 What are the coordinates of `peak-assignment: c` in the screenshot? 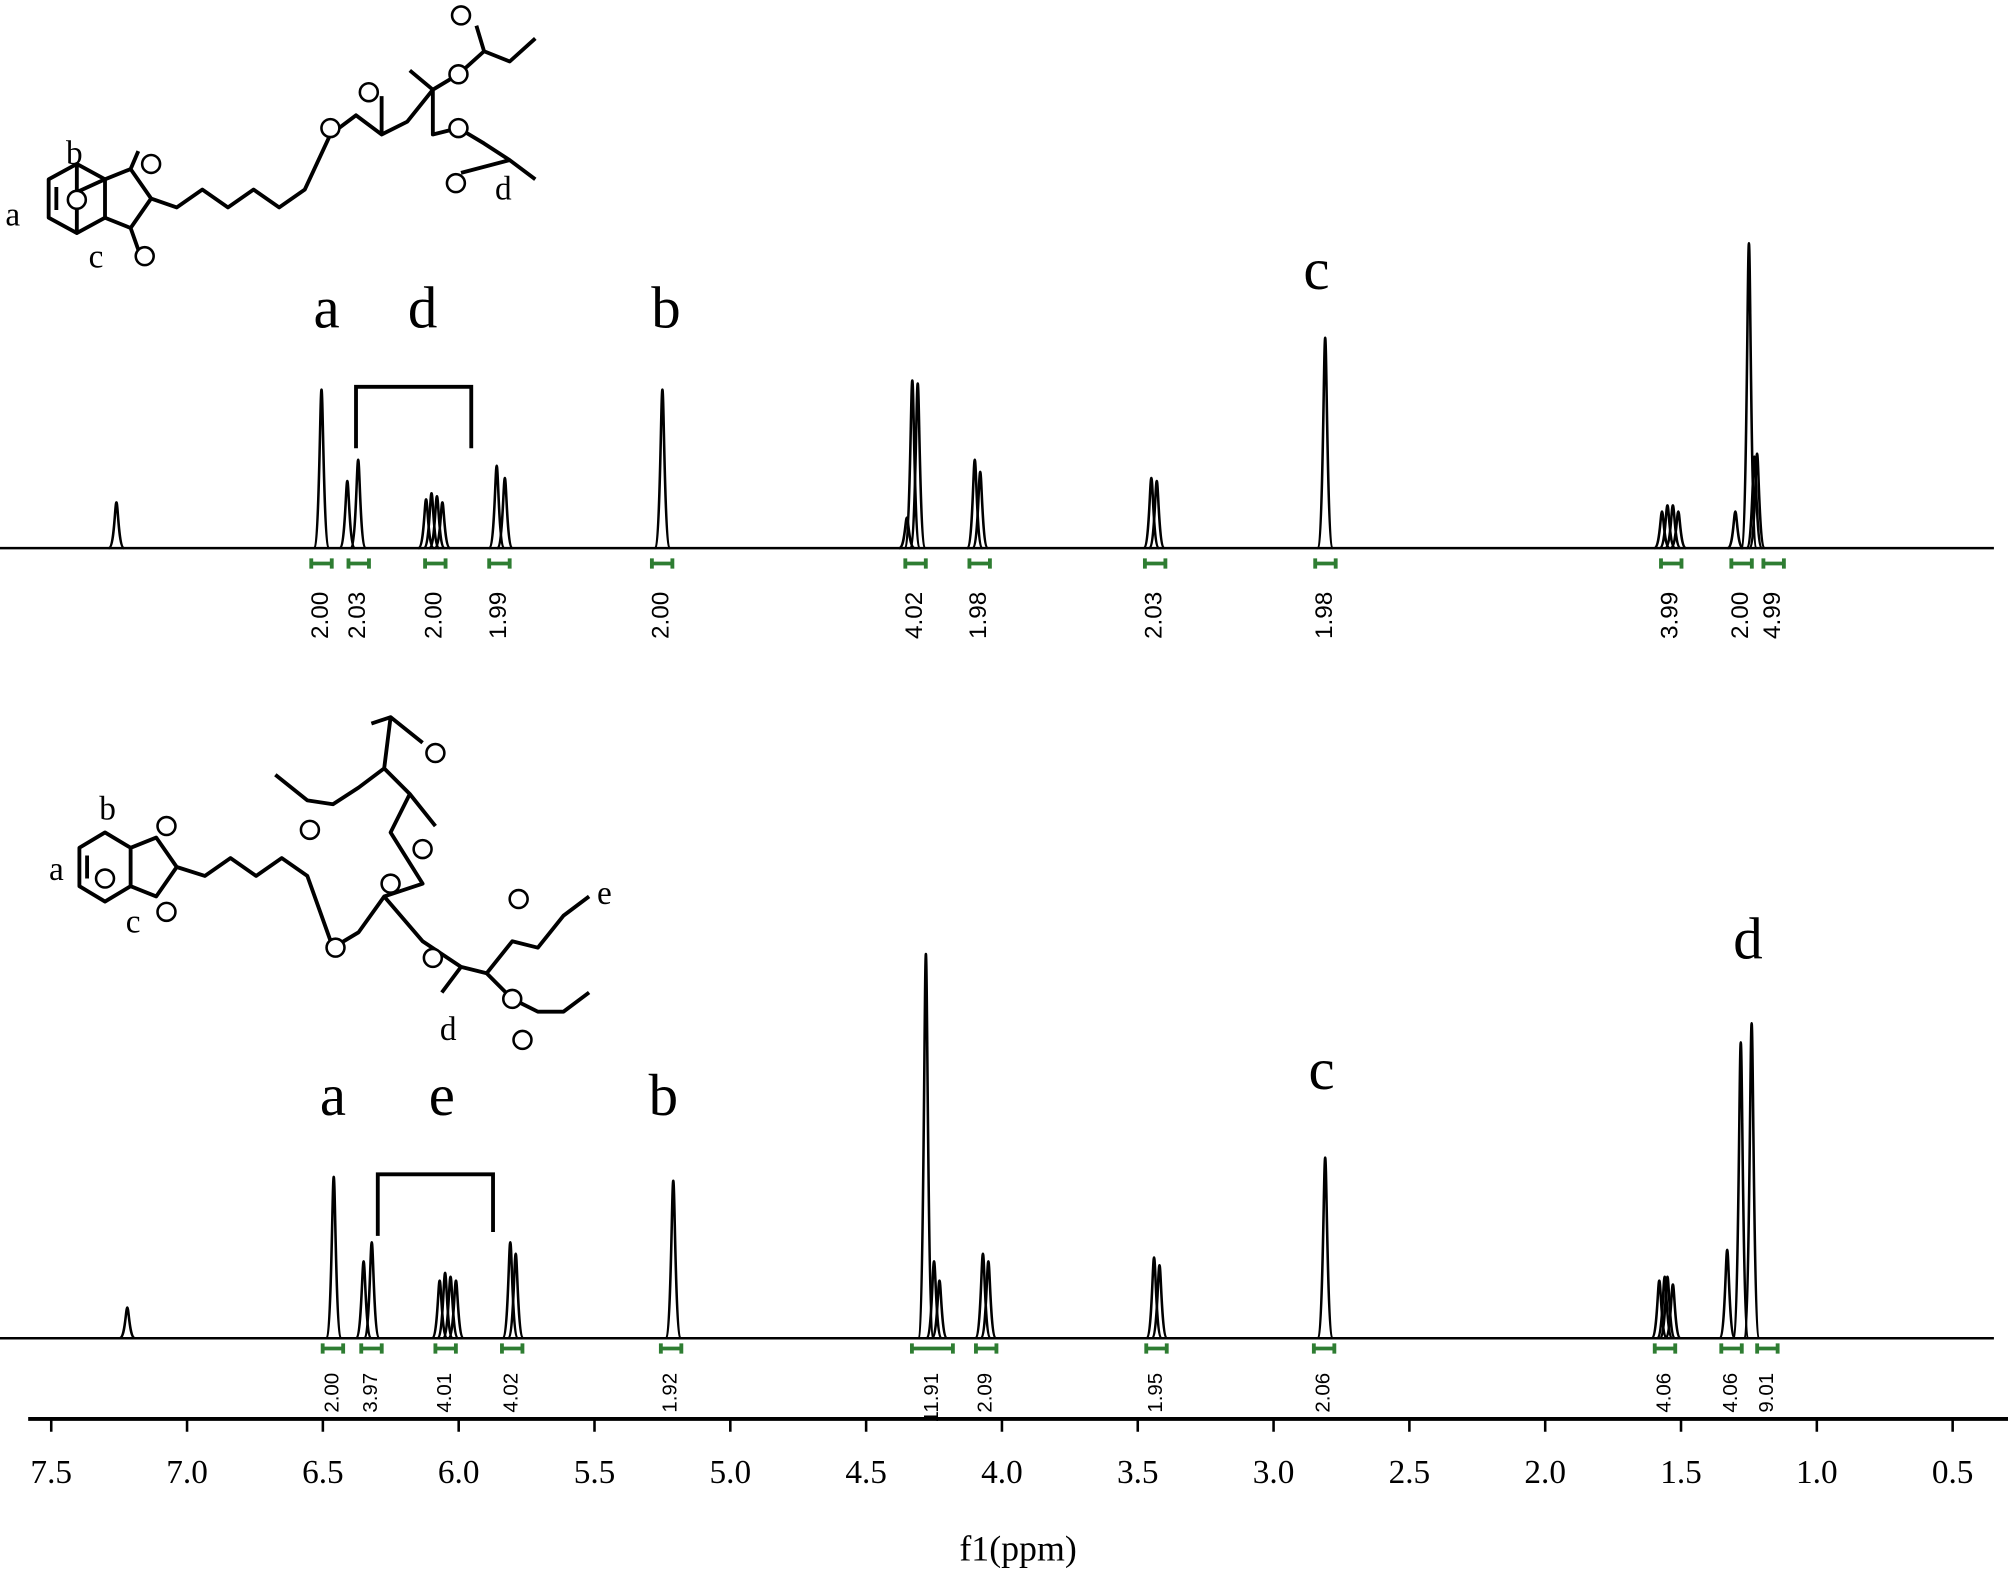 It's located at (1322, 1069).